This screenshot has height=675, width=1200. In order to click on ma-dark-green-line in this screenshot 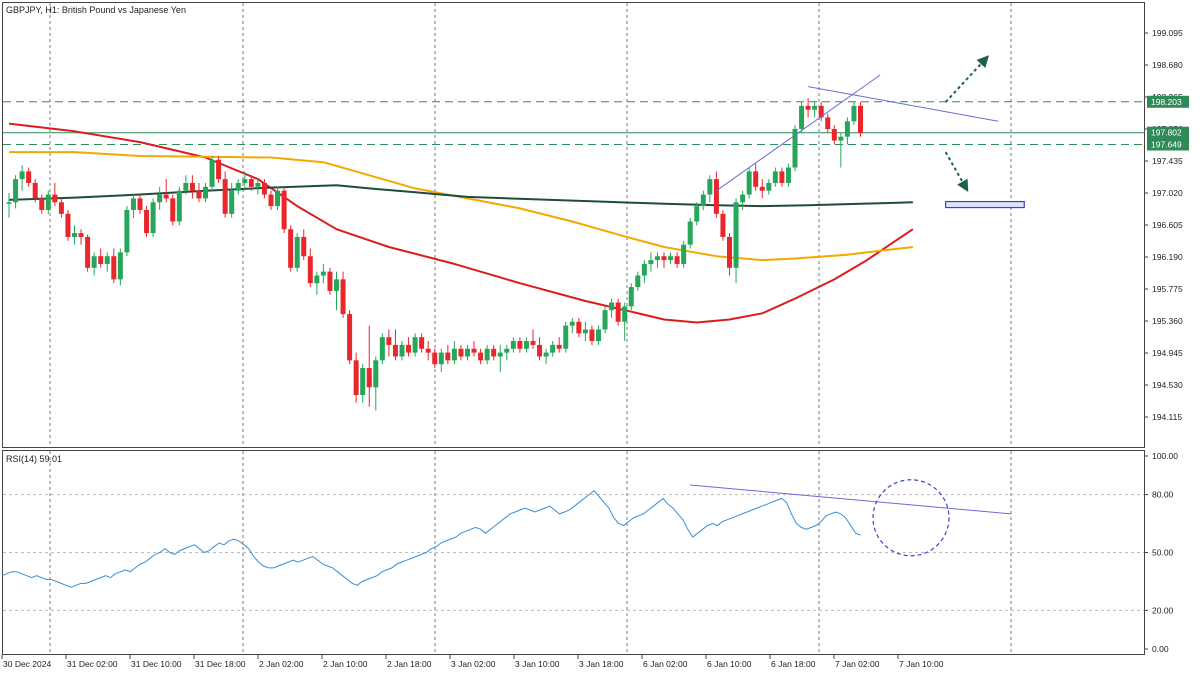, I will do `click(460, 196)`.